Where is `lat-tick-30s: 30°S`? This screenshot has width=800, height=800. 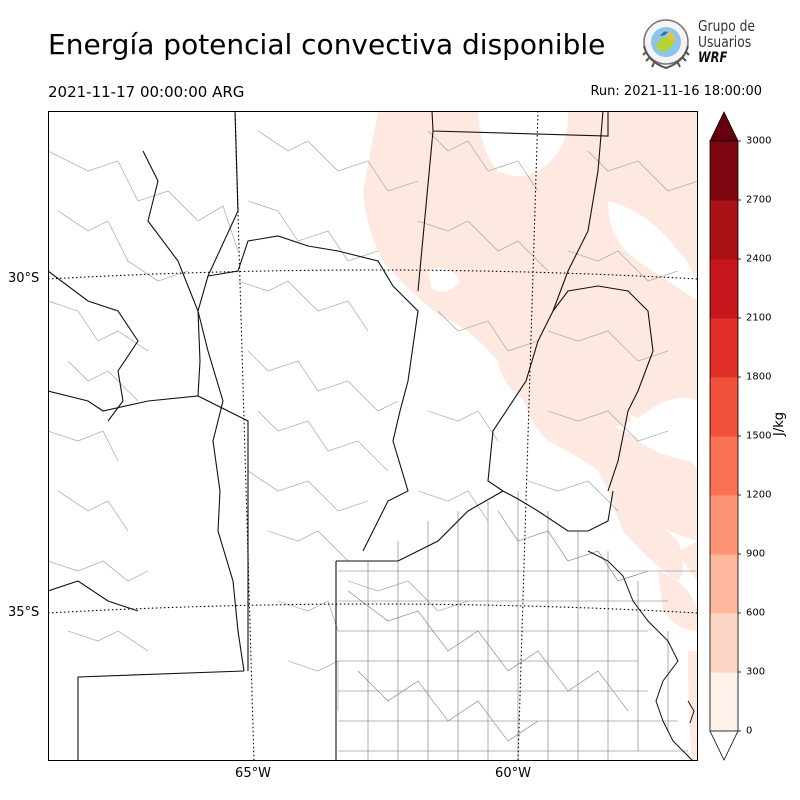 lat-tick-30s: 30°S is located at coordinates (24, 278).